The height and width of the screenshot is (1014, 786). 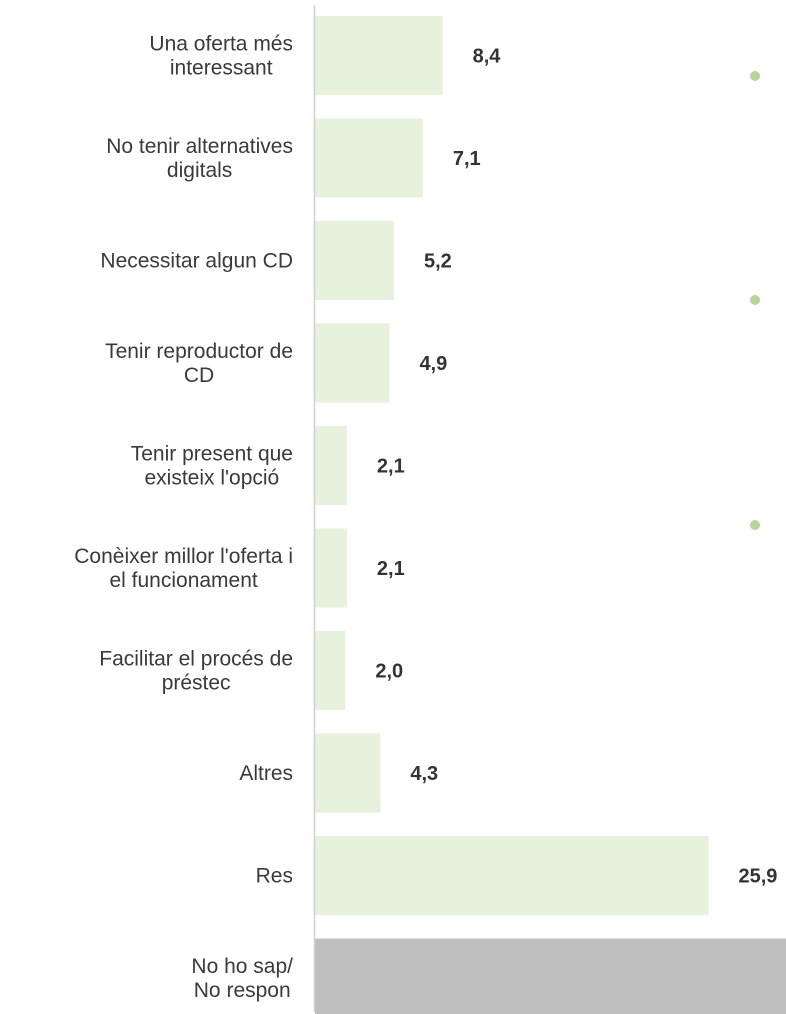 I want to click on category-label-7: Altres, so click(x=266, y=773).